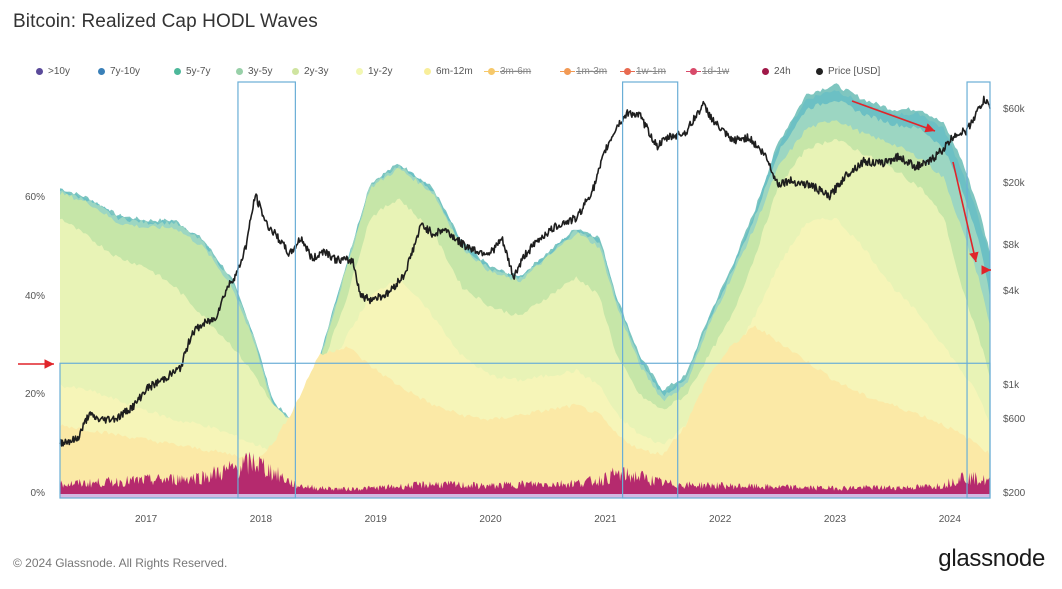 The image size is (1062, 589). I want to click on legend-item-5y-7y: 5y-7y, so click(192, 71).